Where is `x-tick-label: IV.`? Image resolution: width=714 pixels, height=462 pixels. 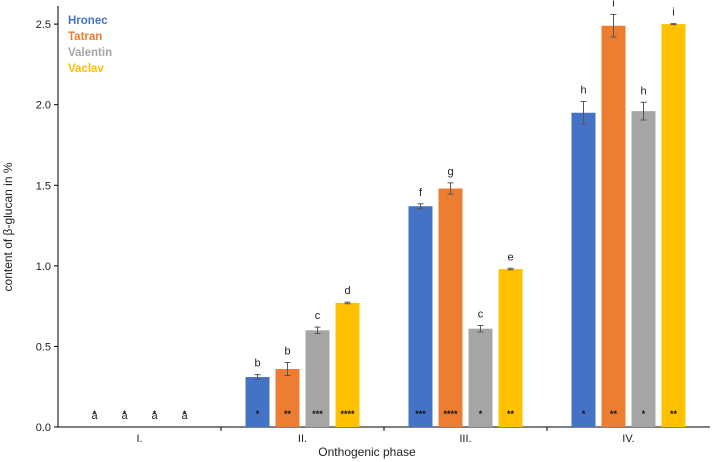 x-tick-label: IV. is located at coordinates (628, 439).